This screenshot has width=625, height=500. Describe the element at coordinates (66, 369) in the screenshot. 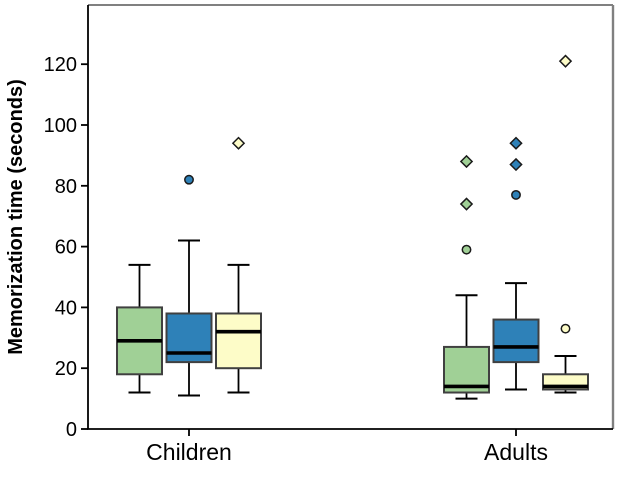

I see `y-axis-tick-label: 20` at that location.